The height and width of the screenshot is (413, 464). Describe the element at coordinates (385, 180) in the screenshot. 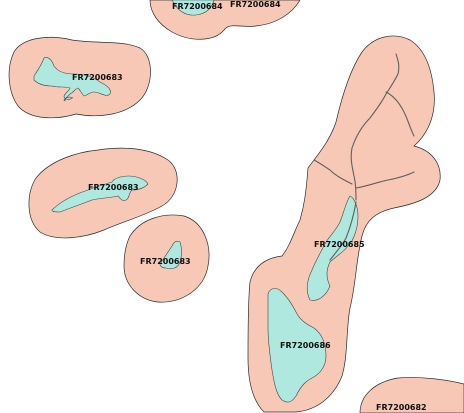

I see `river-tributary-east` at that location.